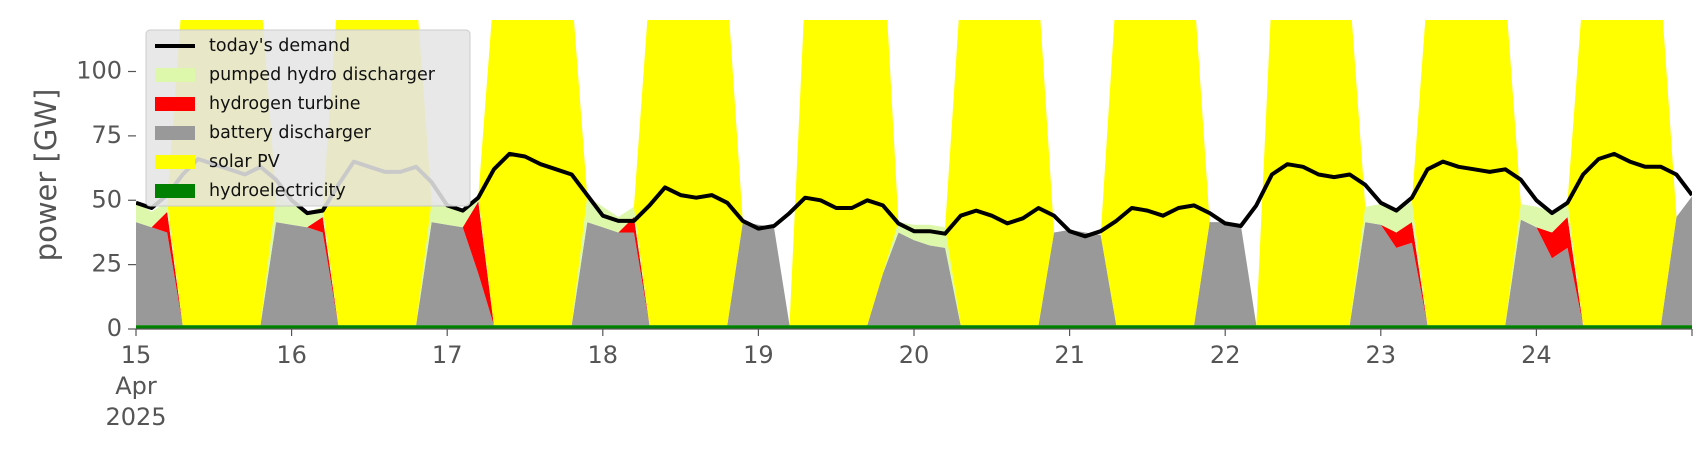 The width and height of the screenshot is (1706, 460). What do you see at coordinates (322, 75) in the screenshot?
I see `legend-label: pumped hydro discharger` at bounding box center [322, 75].